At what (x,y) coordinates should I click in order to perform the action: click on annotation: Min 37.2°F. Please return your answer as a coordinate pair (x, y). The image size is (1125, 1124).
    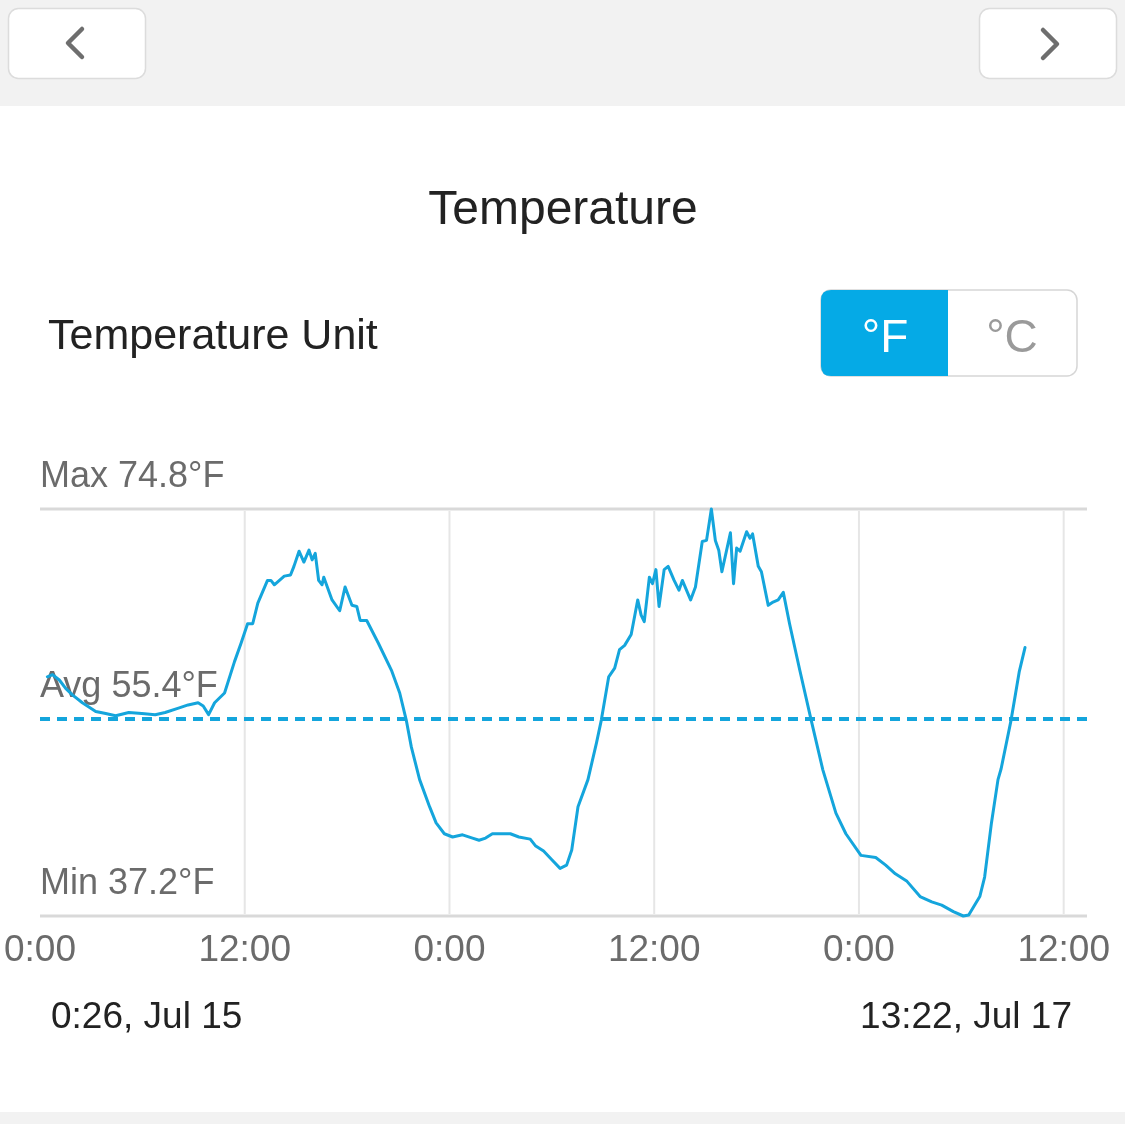
    Looking at the image, I should click on (127, 881).